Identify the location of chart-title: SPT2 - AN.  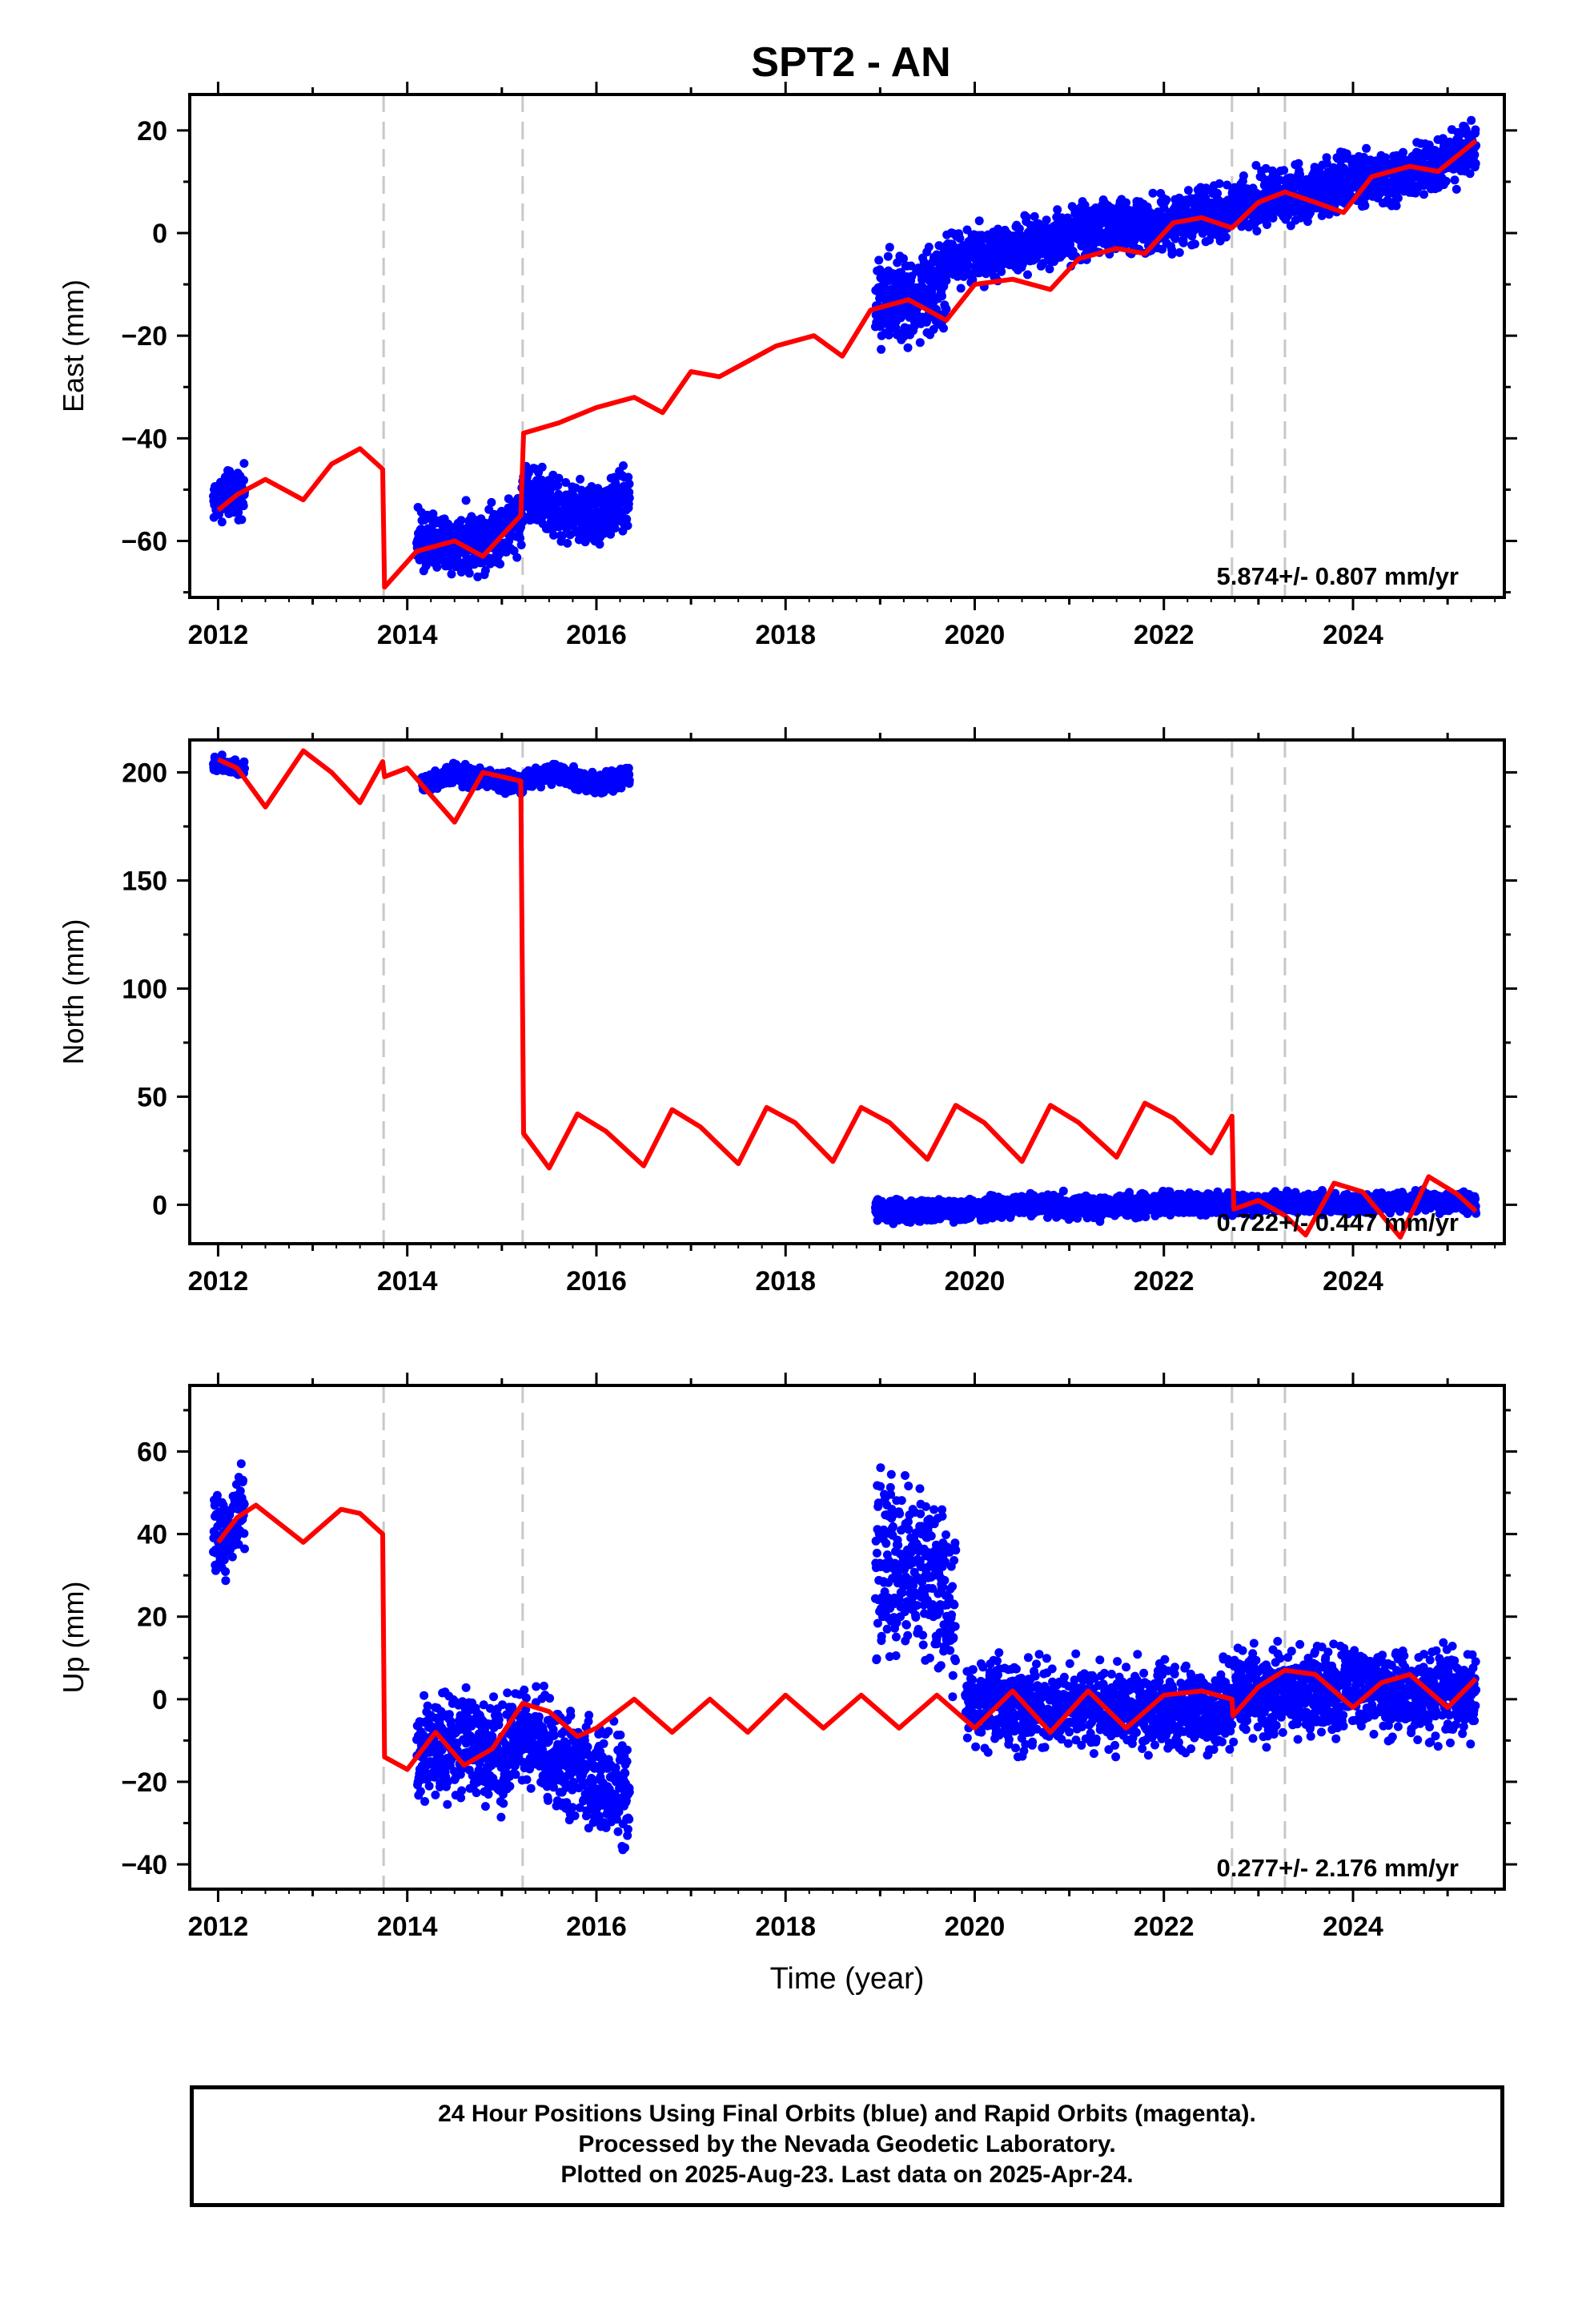
(850, 62).